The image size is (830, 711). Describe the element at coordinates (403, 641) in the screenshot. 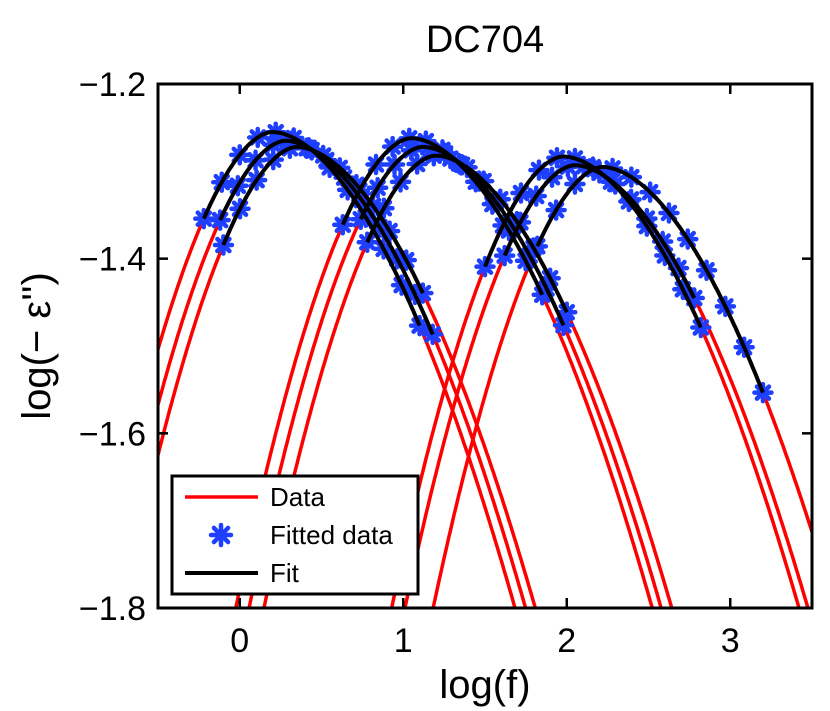

I see `x-tick-label: 1` at that location.